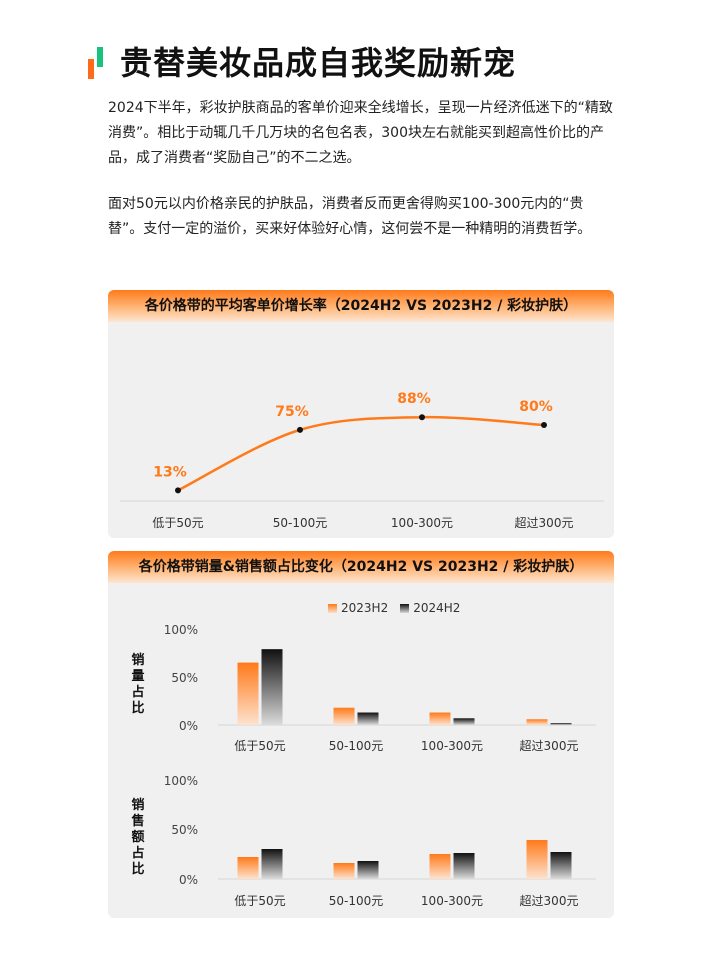 The height and width of the screenshot is (960, 720). Describe the element at coordinates (170, 472) in the screenshot. I see `growth-data-label-1: 13%` at that location.